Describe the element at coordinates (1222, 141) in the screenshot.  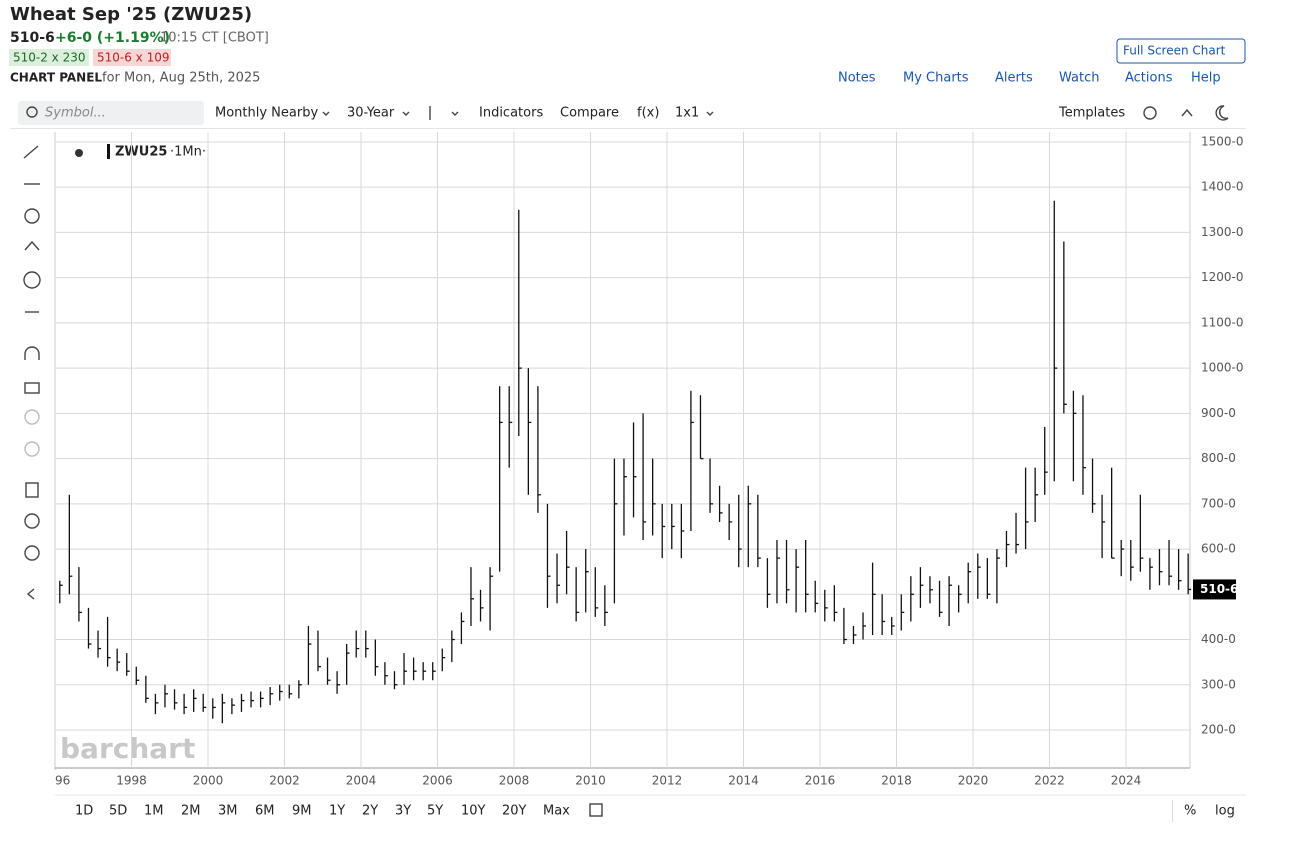
I see `y-tick-label: 1500-0` at that location.